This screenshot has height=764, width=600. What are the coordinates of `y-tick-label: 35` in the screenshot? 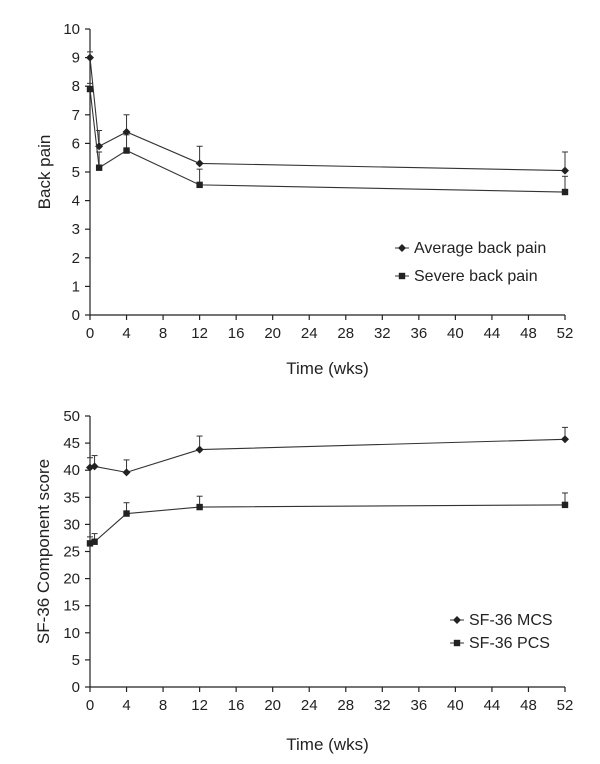 It's located at (71, 497).